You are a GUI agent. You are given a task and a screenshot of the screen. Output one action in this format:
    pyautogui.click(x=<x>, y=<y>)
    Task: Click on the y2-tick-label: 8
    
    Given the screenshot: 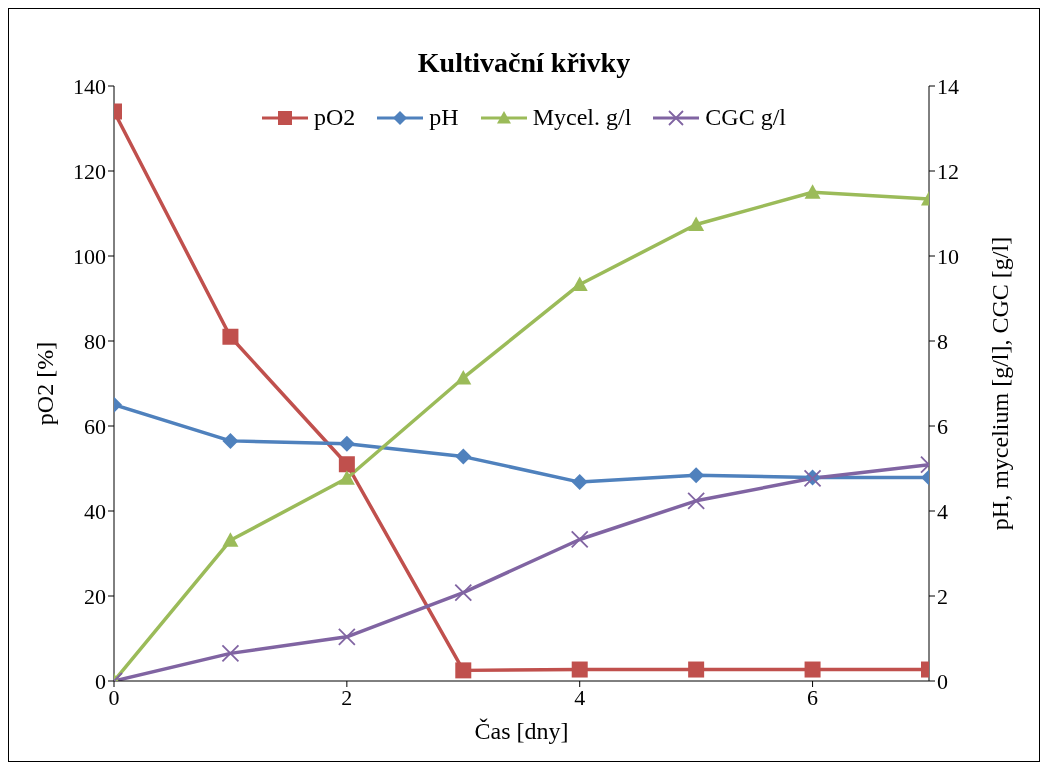 What is the action you would take?
    pyautogui.click(x=942, y=341)
    